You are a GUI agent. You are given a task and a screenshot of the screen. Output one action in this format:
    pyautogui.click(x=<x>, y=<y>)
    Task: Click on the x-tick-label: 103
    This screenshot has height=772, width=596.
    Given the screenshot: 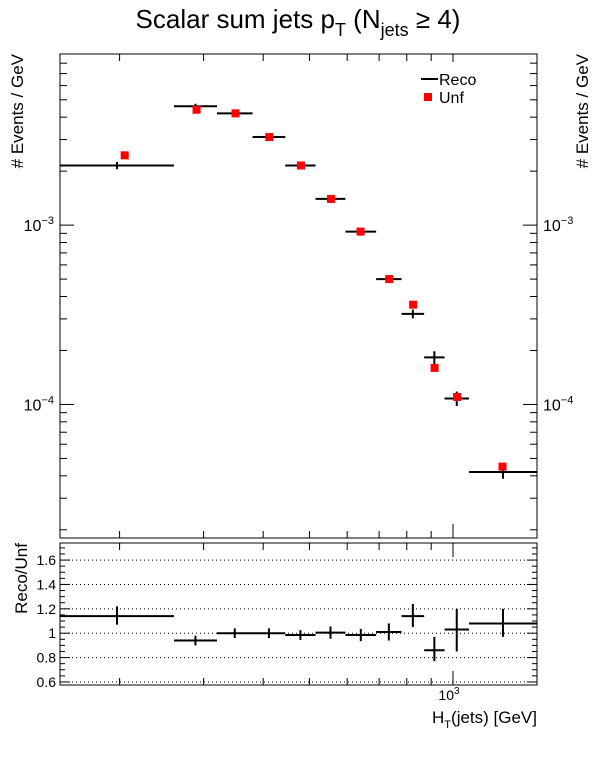 What is the action you would take?
    pyautogui.click(x=449, y=694)
    